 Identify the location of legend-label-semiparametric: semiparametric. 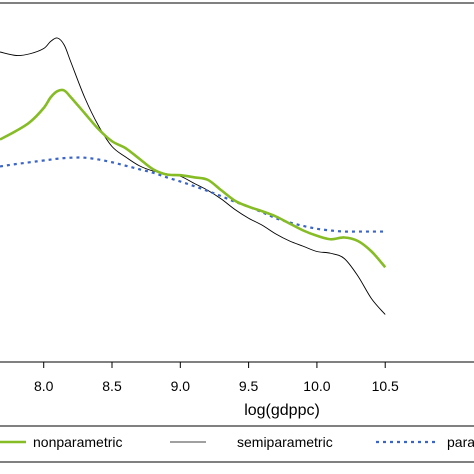
(285, 442).